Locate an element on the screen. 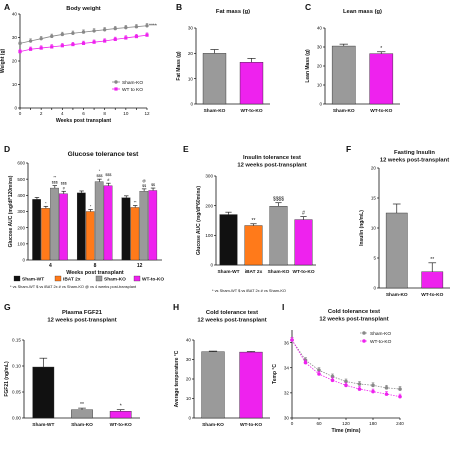 The height and width of the screenshot is (450, 474). panel-A-x-tick-label: 0 is located at coordinates (20, 113).